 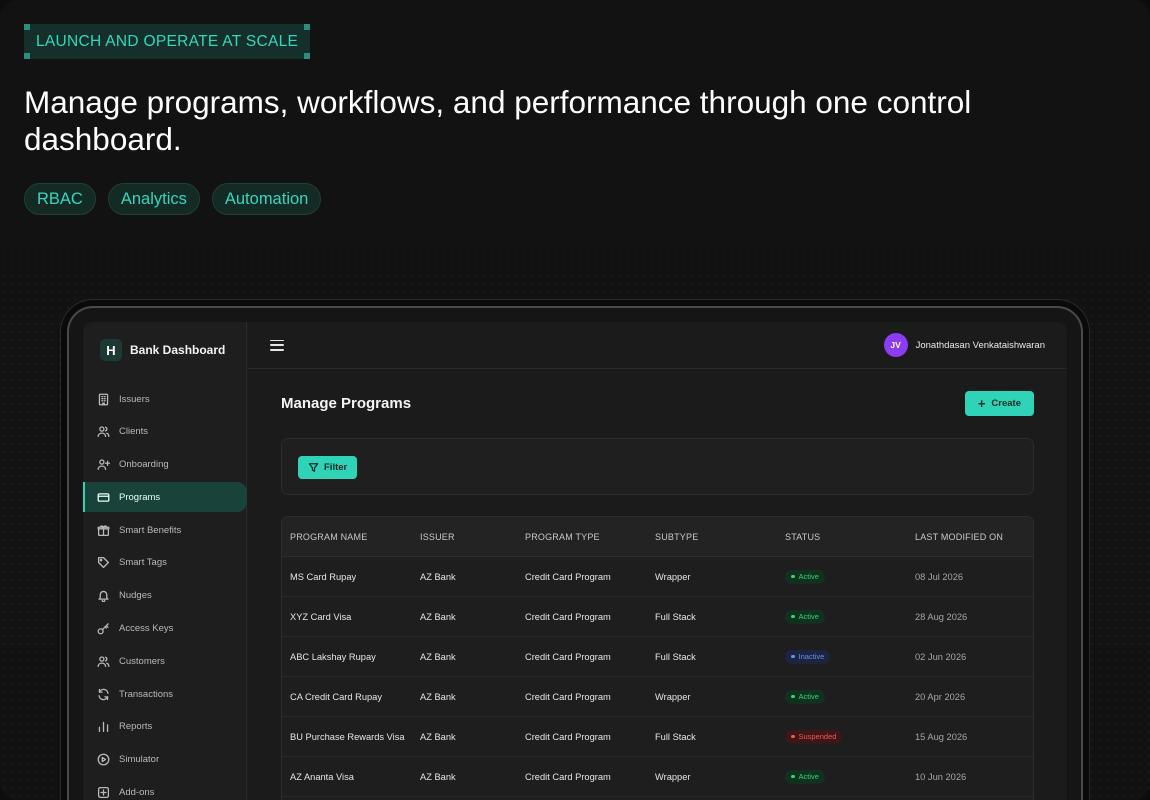 What do you see at coordinates (313, 467) in the screenshot?
I see `filter-icon` at bounding box center [313, 467].